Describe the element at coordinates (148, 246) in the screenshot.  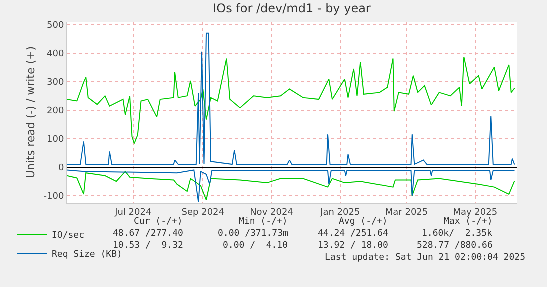
I see `text: 10.53 / 9.32` at that location.